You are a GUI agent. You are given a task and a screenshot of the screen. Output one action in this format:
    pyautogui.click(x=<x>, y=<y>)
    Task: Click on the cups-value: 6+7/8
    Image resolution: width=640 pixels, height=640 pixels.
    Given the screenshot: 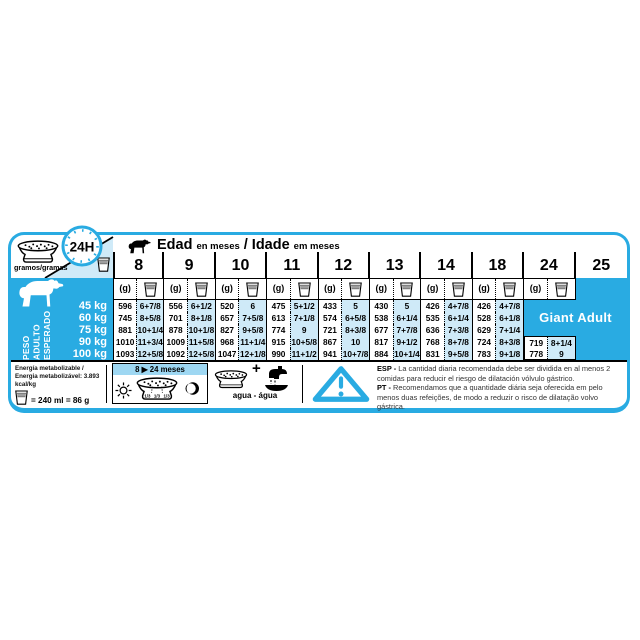 What is the action you would take?
    pyautogui.click(x=150, y=306)
    